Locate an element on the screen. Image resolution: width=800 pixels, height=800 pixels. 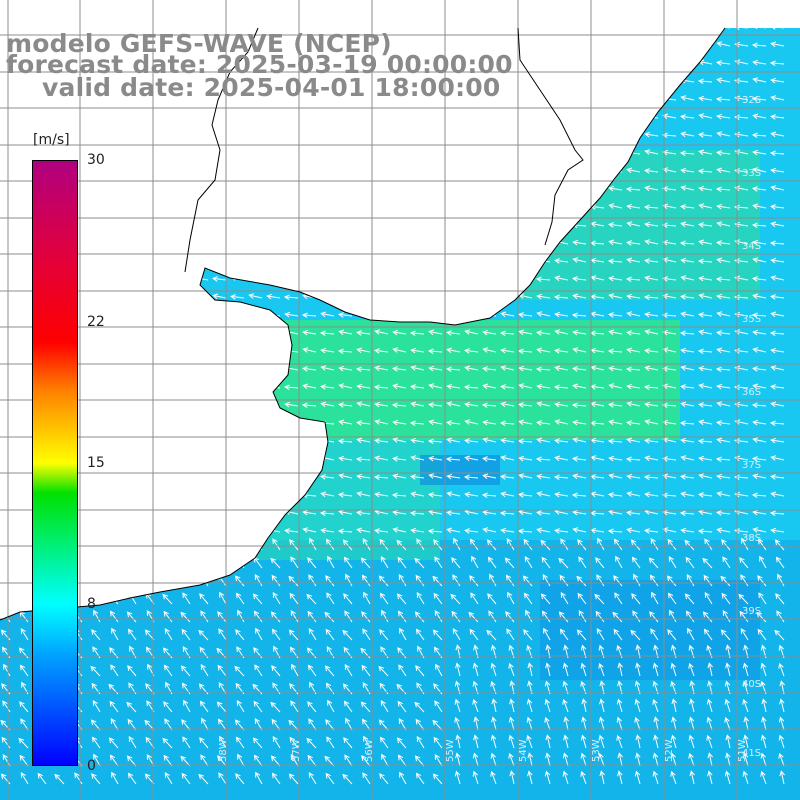
country-border is located at coordinates (550, 136).